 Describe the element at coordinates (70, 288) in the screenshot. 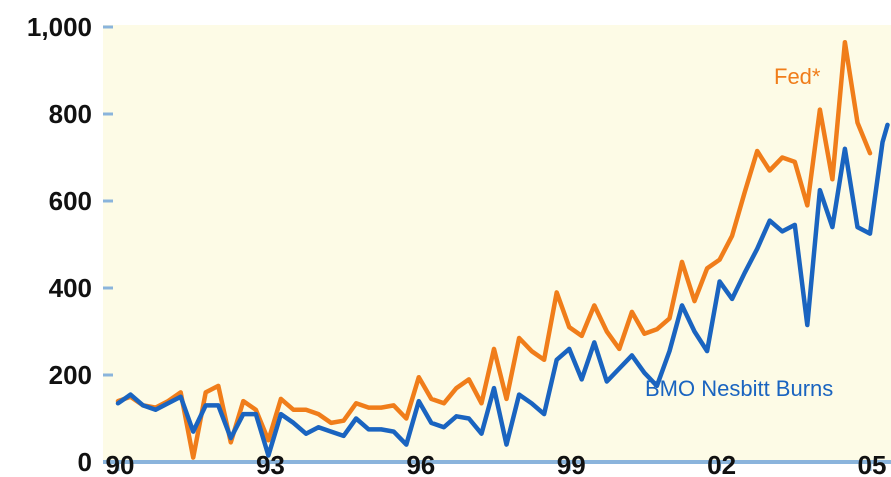

I see `y-tick-label: 400` at that location.